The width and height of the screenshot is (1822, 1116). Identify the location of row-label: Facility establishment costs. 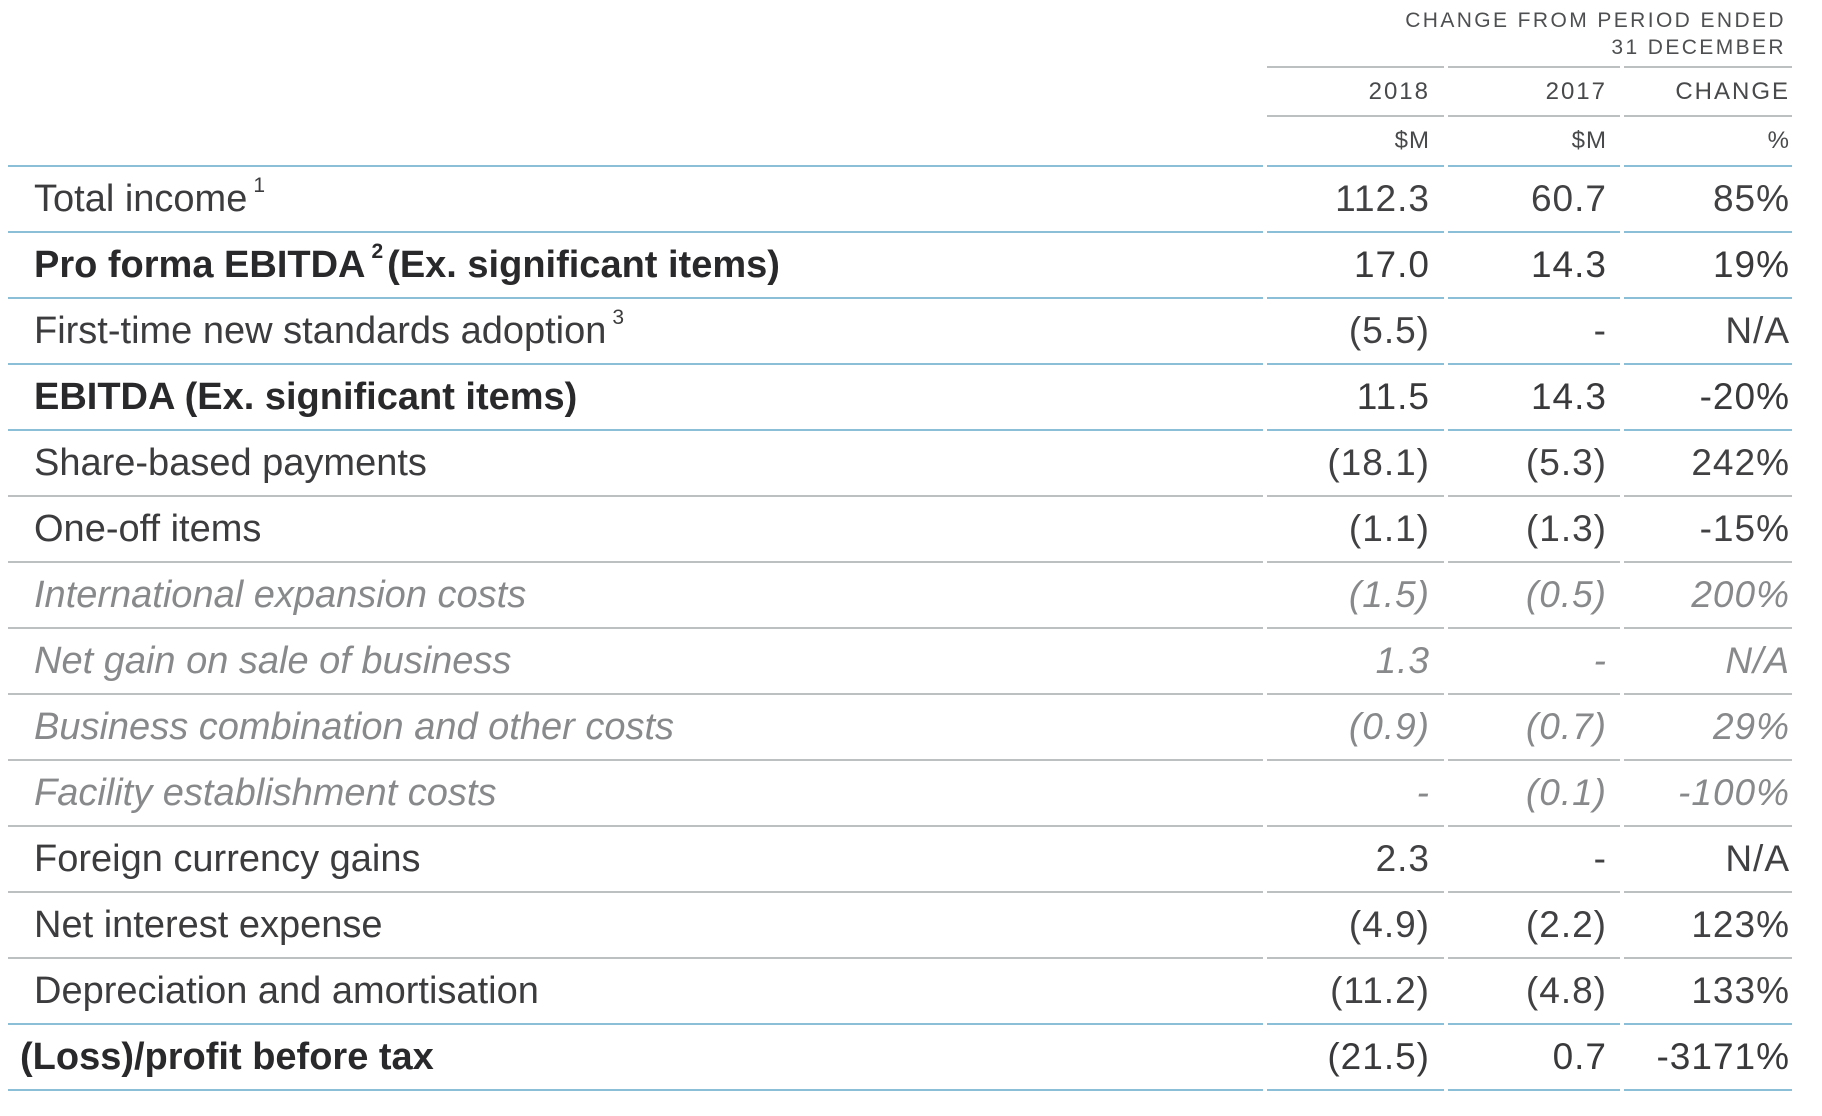
(635, 794).